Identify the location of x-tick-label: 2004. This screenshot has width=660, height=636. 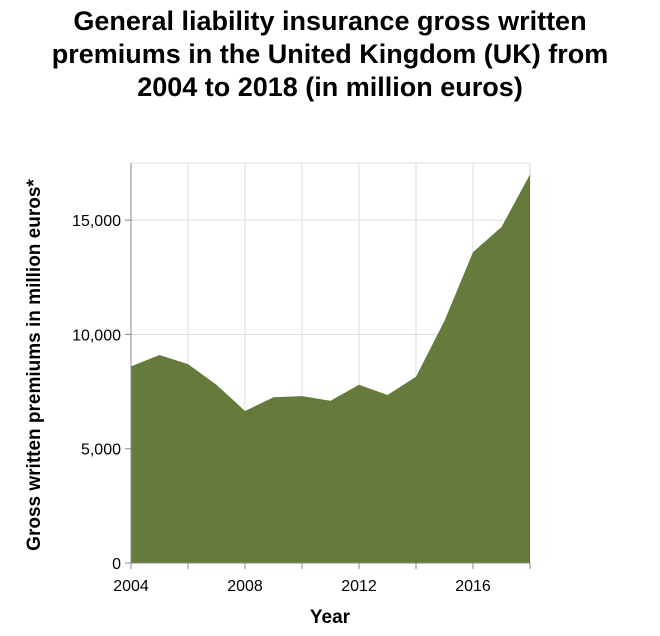
(131, 586).